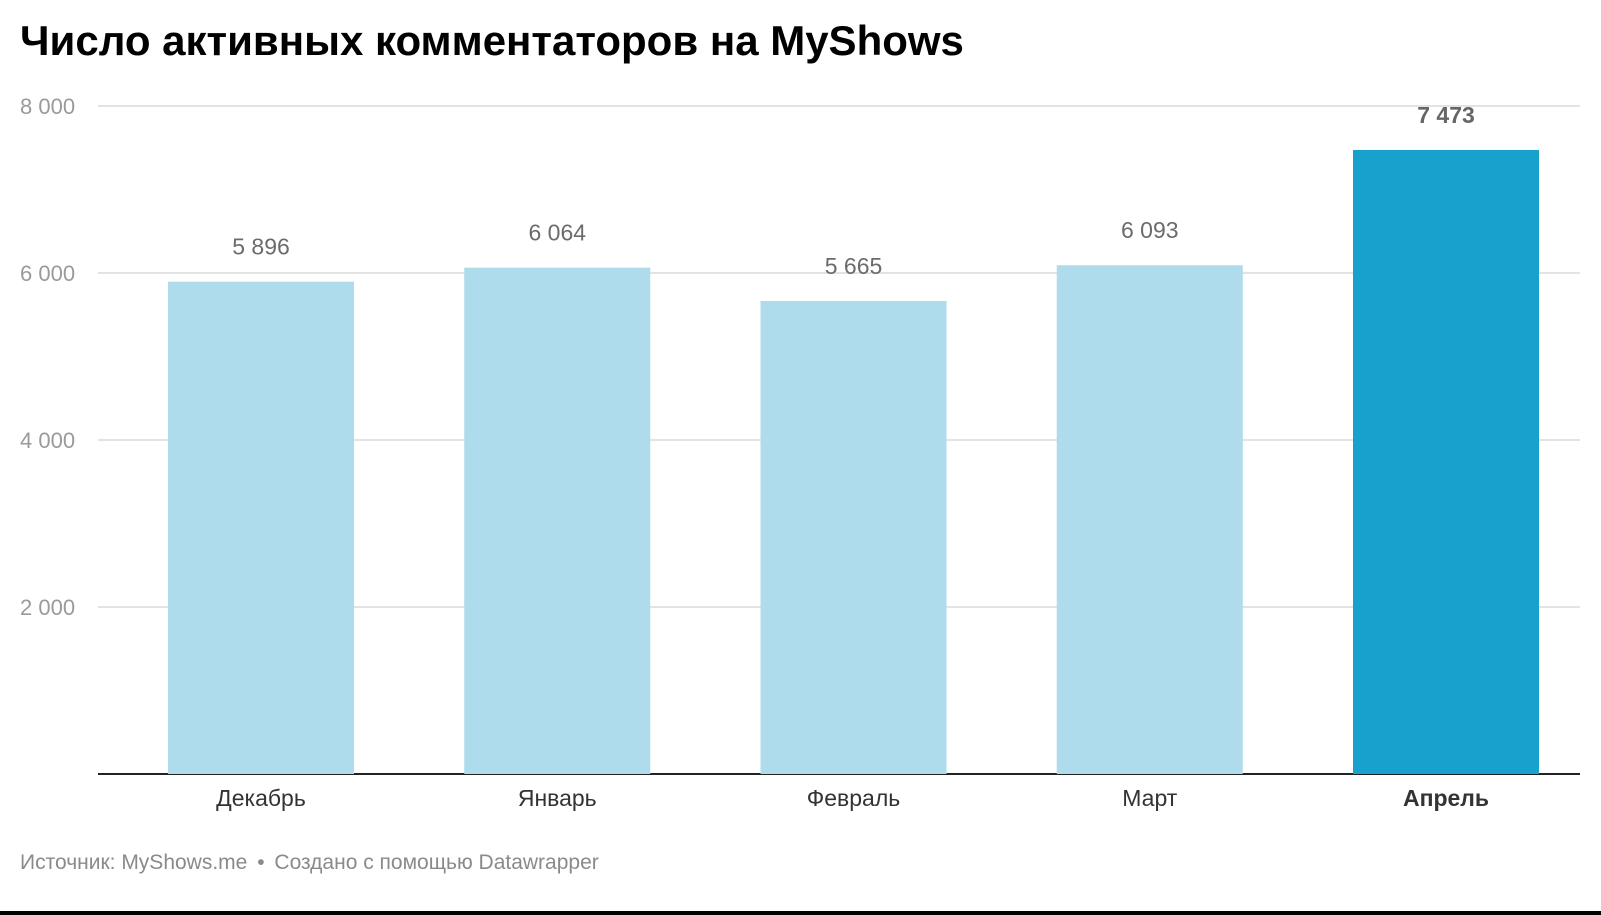  I want to click on chart-title: Число активных комментаторов на MyShows, so click(492, 40).